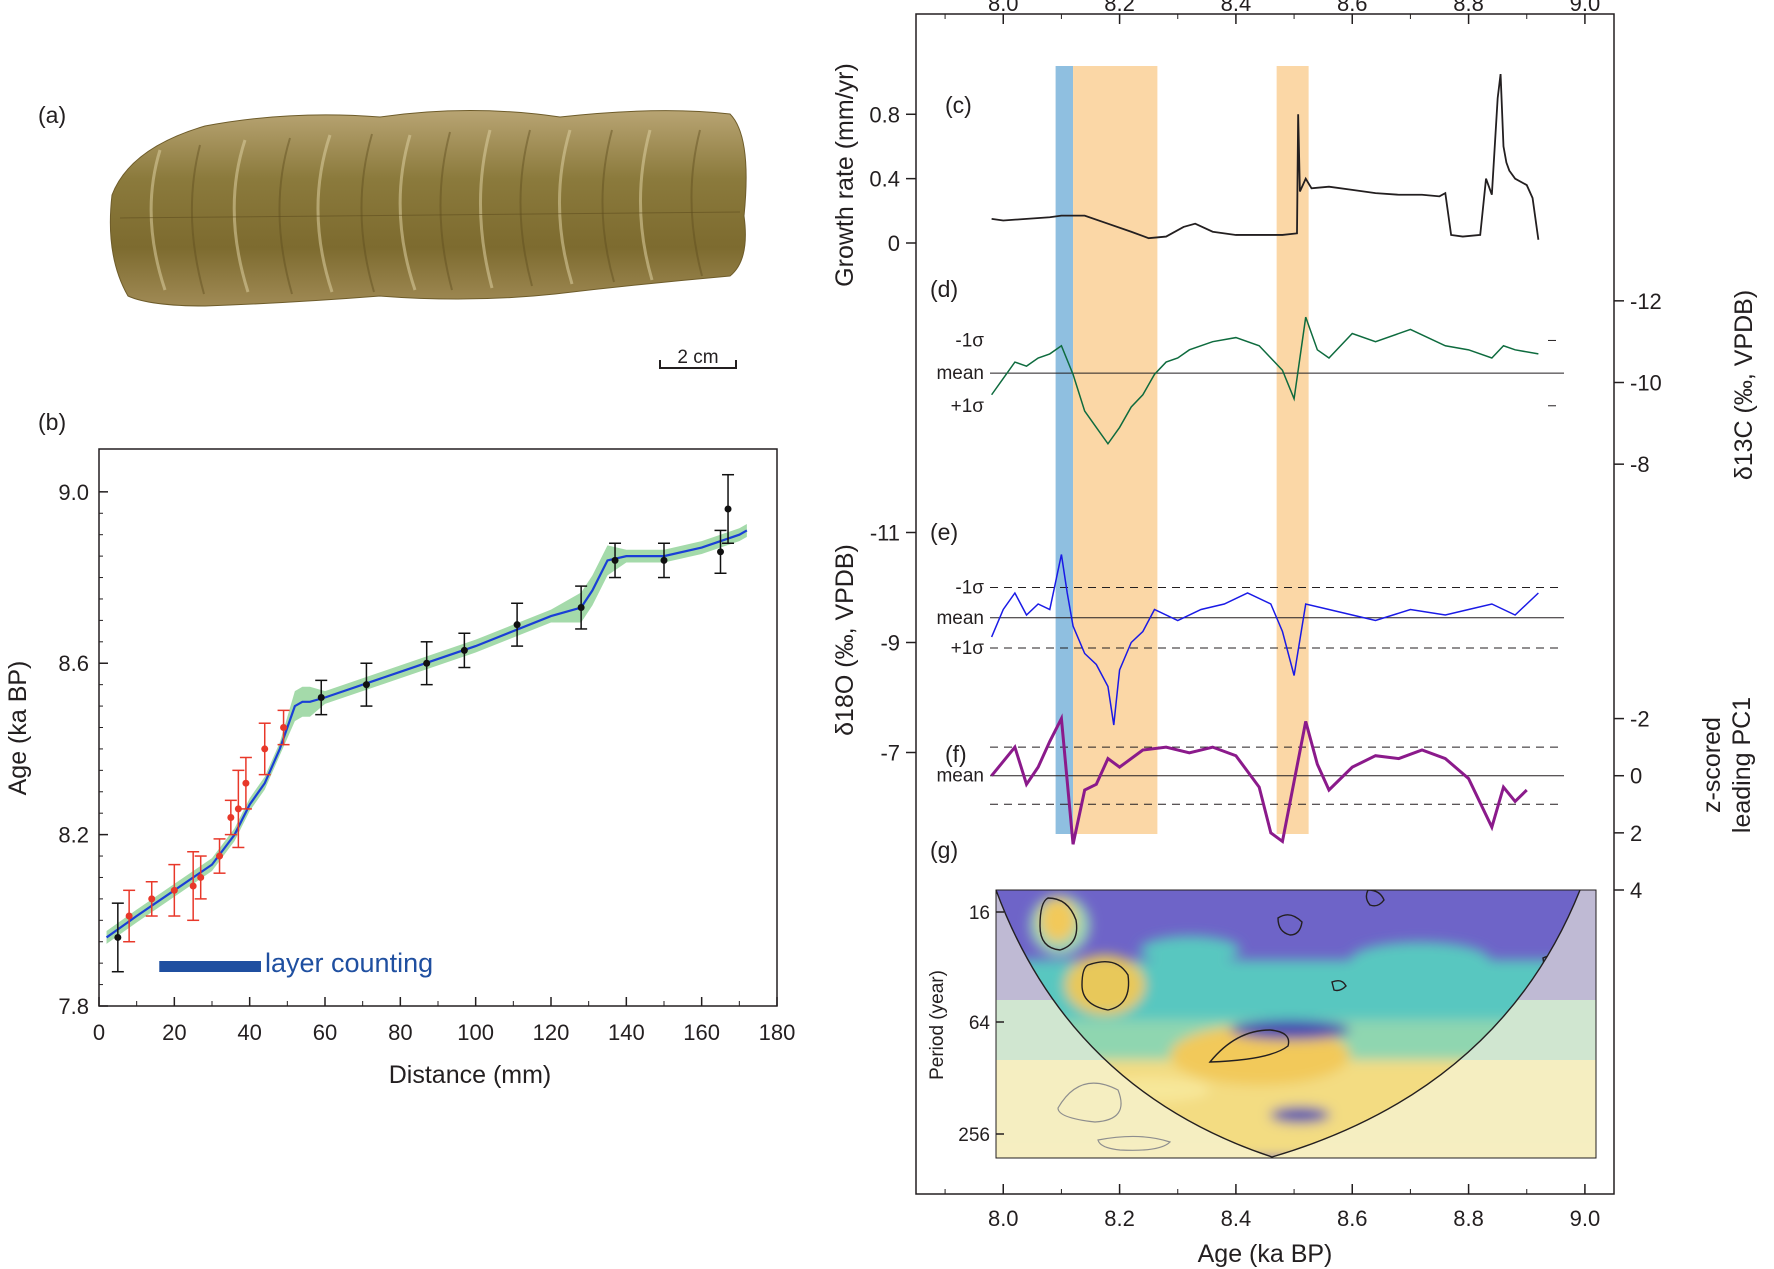 This screenshot has height=1269, width=1774. What do you see at coordinates (956, 754) in the screenshot?
I see `panel-label-f: (f)` at bounding box center [956, 754].